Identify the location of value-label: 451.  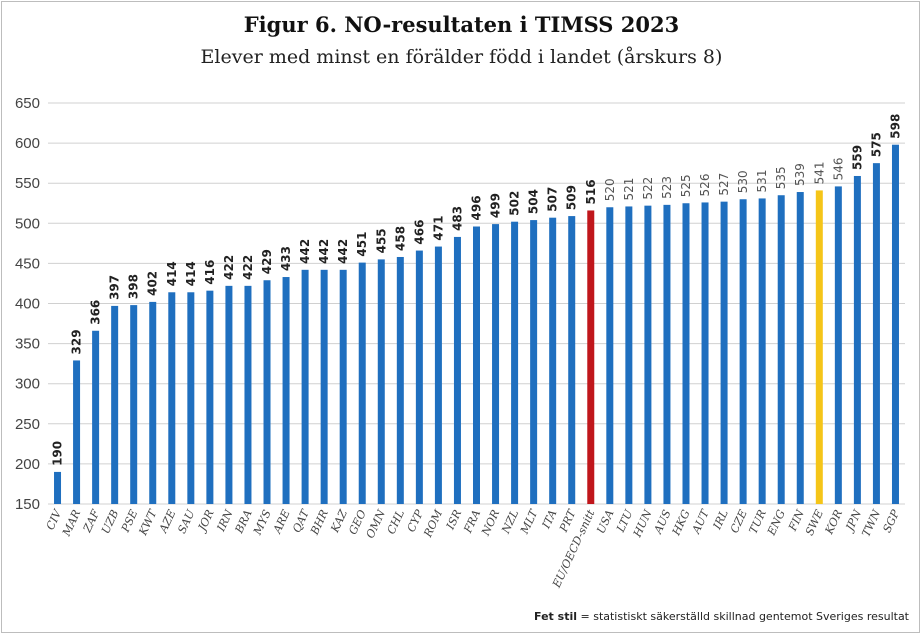
(362, 244).